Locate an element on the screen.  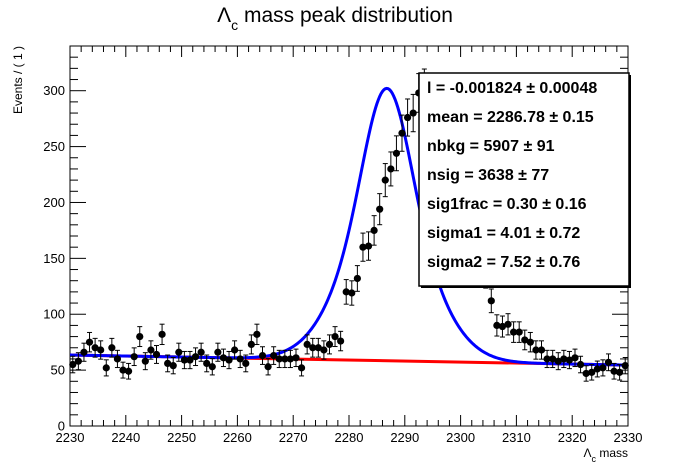
x-tick-label: 2330 is located at coordinates (628, 437).